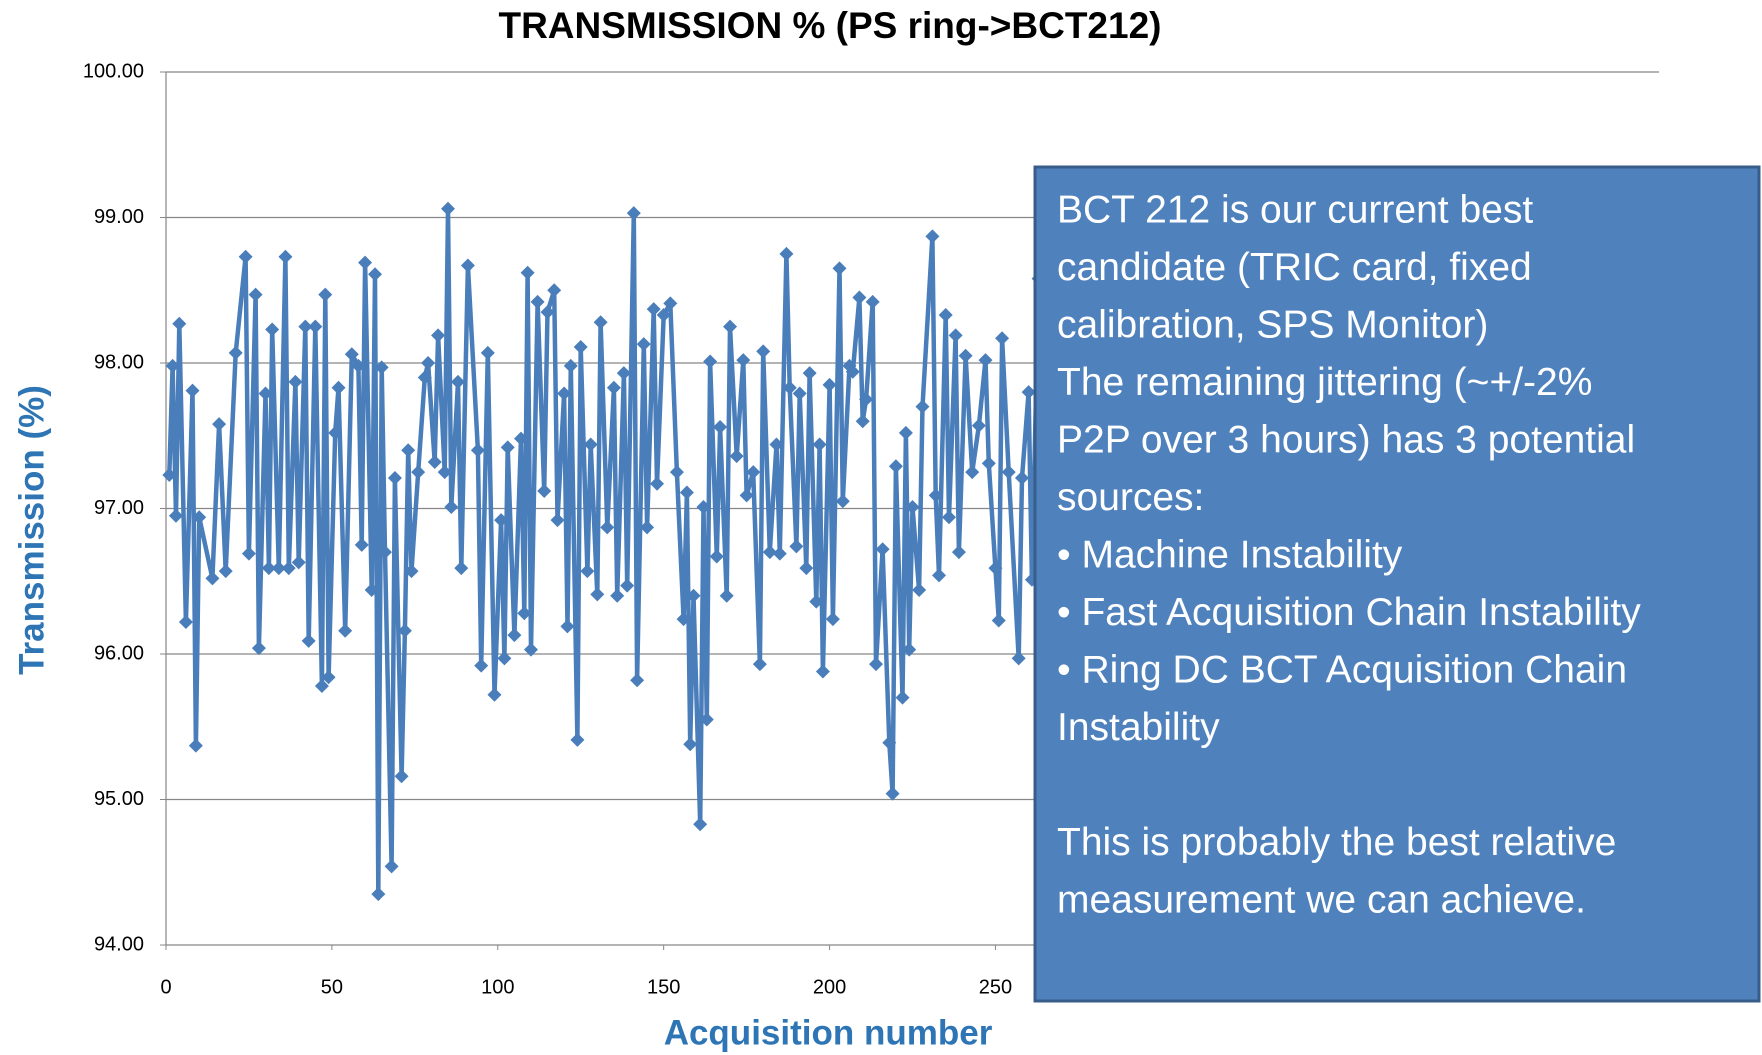 This screenshot has width=1762, height=1055. What do you see at coordinates (119, 508) in the screenshot?
I see `y-tick-label: 97.00` at bounding box center [119, 508].